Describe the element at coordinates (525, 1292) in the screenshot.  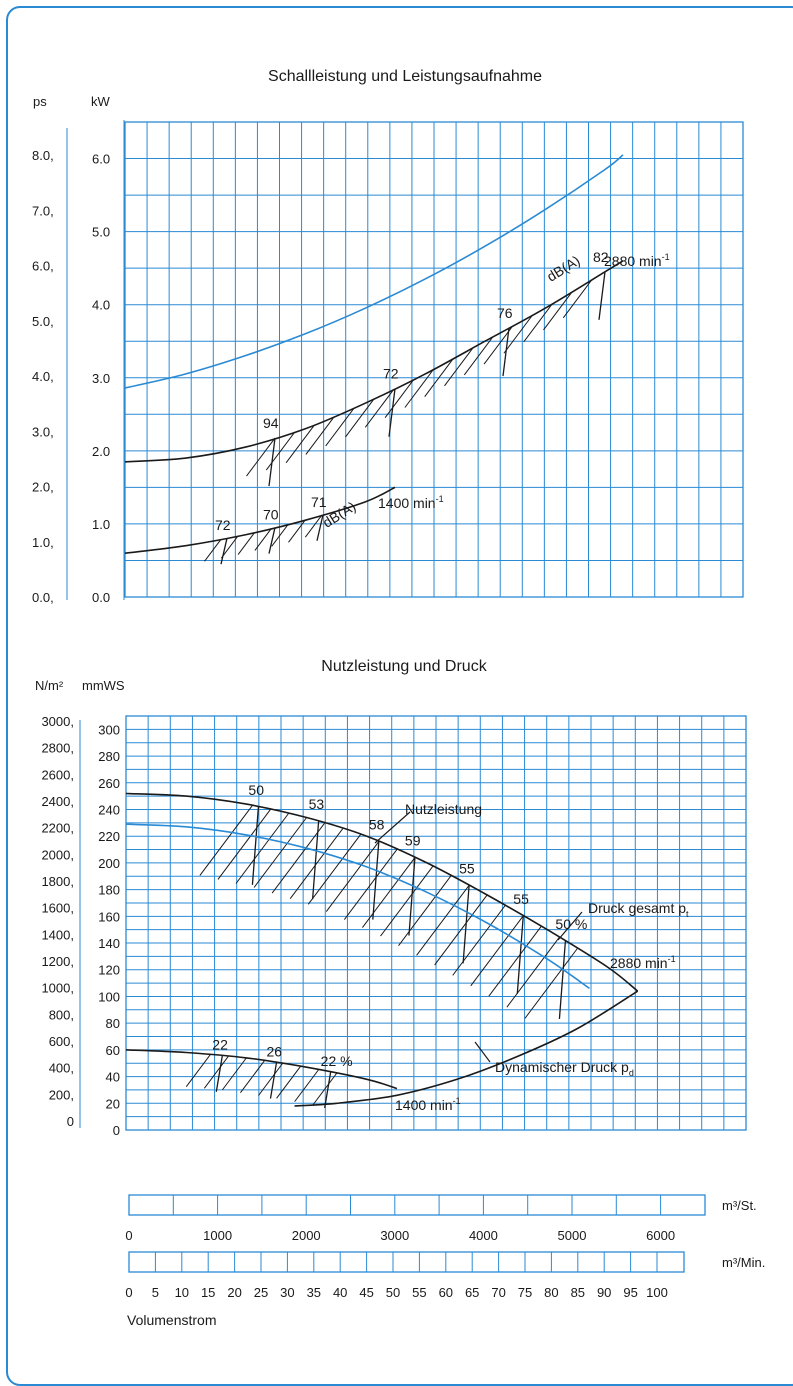
I see `scale-m3-min-label: 75` at that location.